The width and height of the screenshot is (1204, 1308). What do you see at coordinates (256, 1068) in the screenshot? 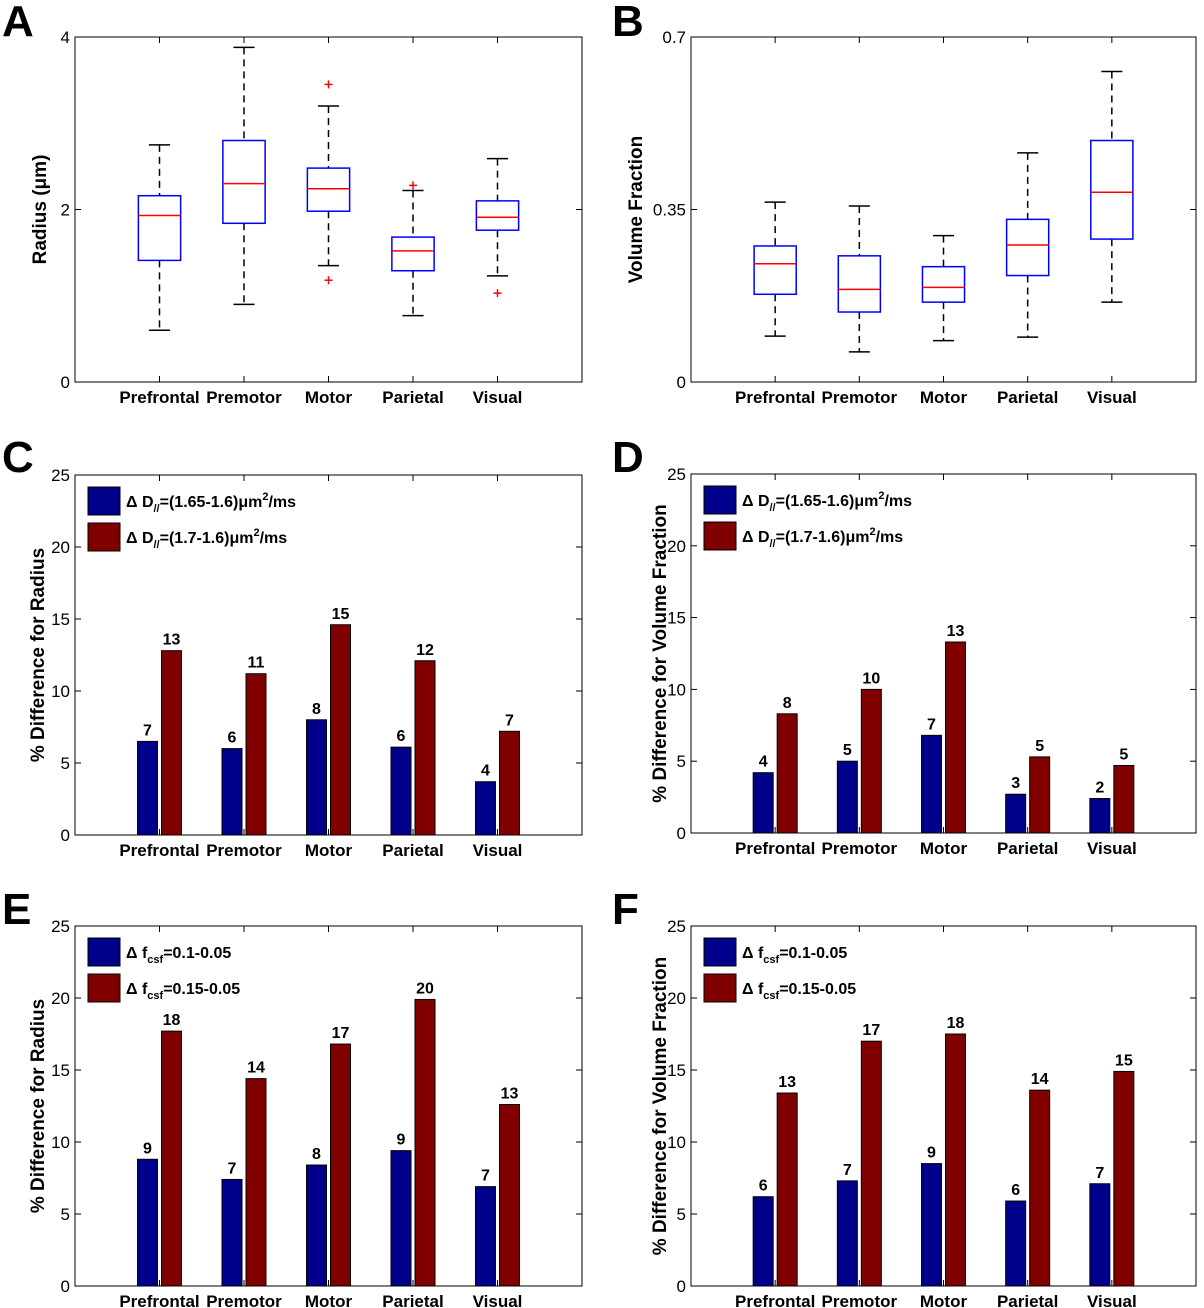
I see `bar-data-label: 14` at bounding box center [256, 1068].